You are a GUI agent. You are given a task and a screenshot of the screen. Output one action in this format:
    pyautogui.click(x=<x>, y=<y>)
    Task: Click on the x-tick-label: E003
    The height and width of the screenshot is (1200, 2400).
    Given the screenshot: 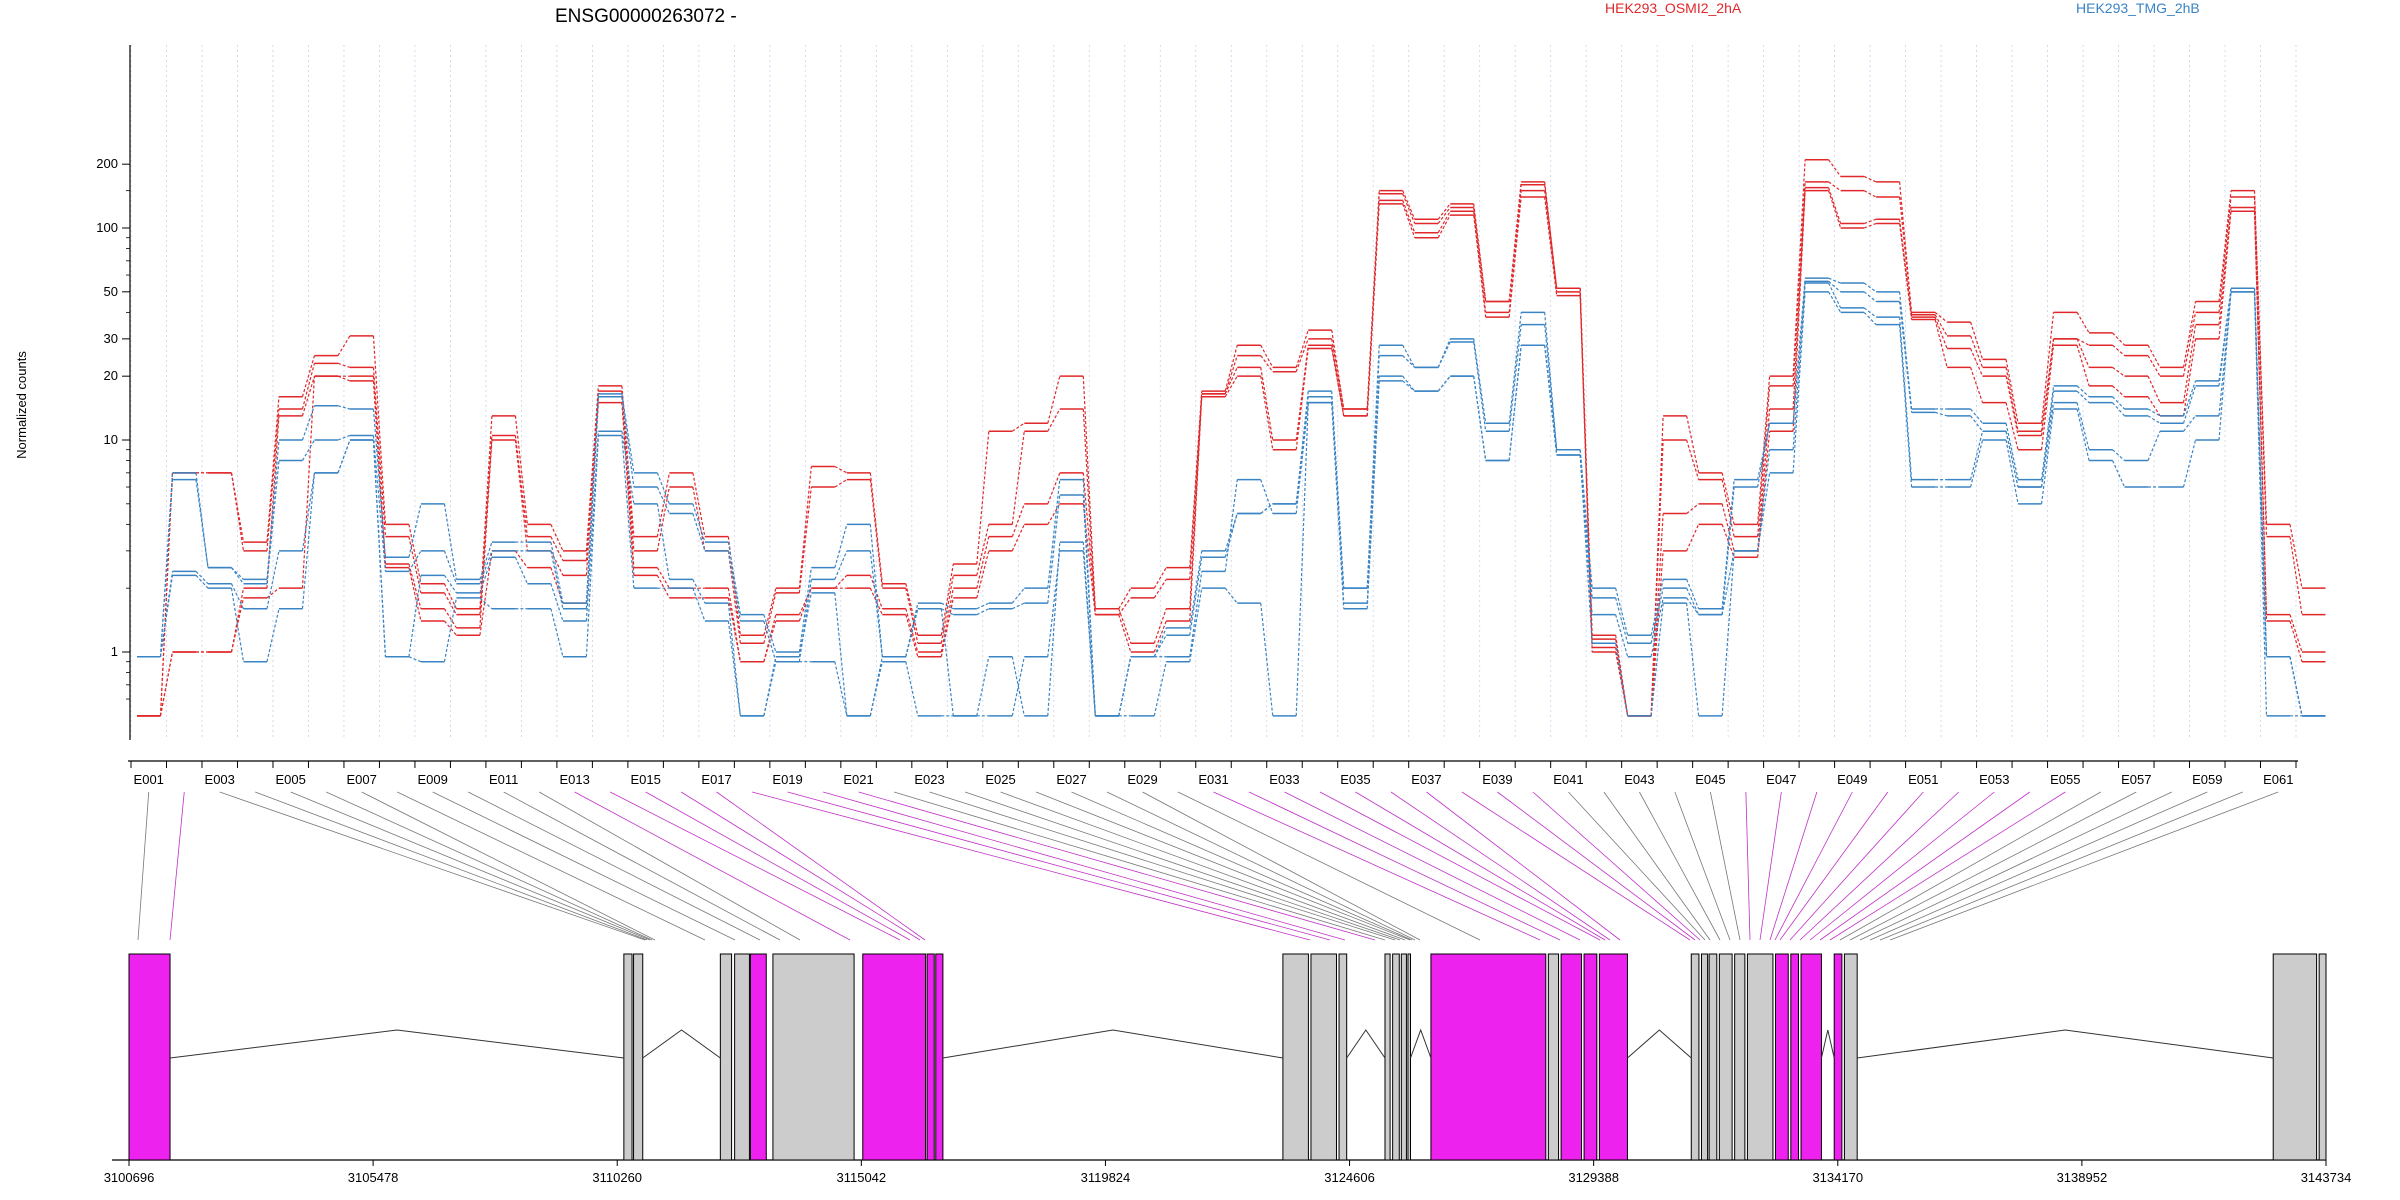 What is the action you would take?
    pyautogui.click(x=220, y=779)
    